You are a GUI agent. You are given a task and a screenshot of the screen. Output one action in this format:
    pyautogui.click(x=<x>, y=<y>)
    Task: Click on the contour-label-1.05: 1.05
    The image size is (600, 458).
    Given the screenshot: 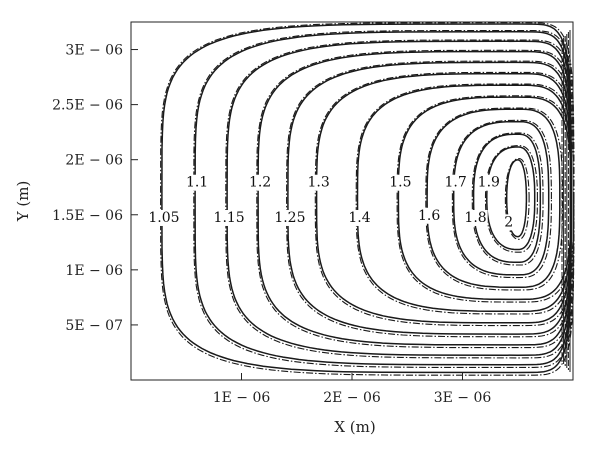 What is the action you would take?
    pyautogui.click(x=163, y=218)
    